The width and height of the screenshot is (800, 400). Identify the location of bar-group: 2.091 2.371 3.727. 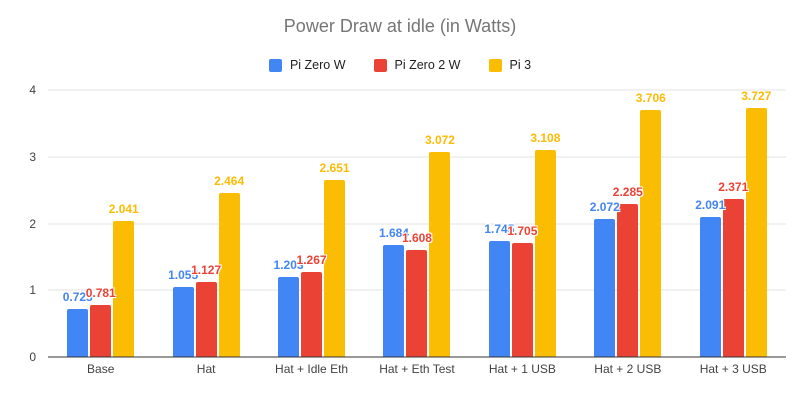
(733, 223).